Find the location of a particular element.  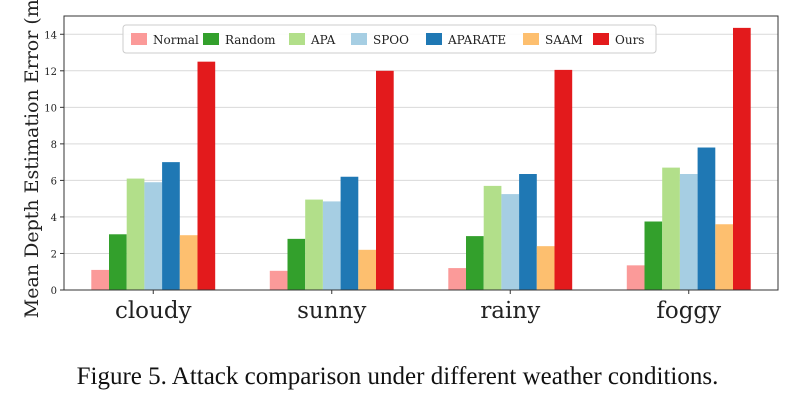

bar-random-foggy is located at coordinates (653, 255).